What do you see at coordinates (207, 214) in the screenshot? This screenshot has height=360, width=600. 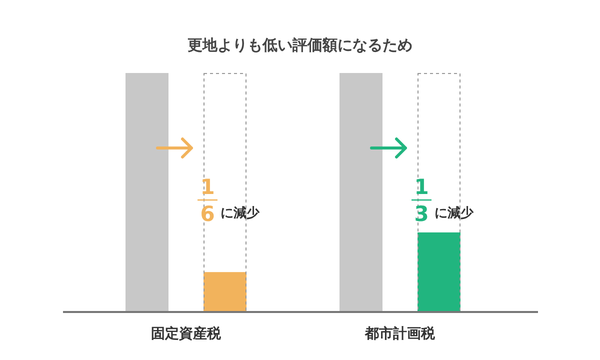 I see `annotation: 6` at bounding box center [207, 214].